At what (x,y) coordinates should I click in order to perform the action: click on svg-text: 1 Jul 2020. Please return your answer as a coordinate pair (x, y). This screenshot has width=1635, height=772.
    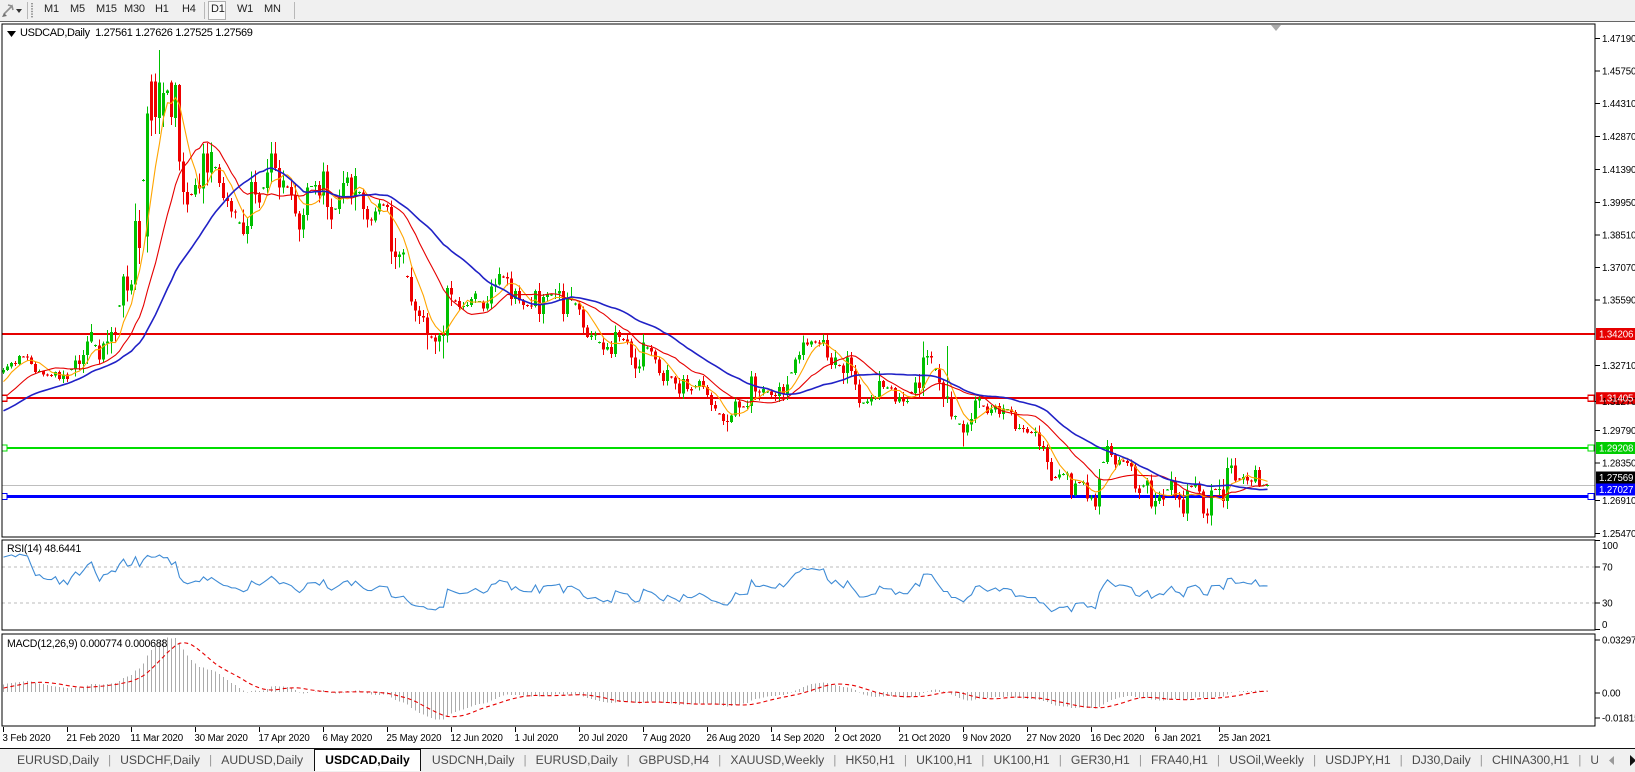
    Looking at the image, I should click on (537, 738).